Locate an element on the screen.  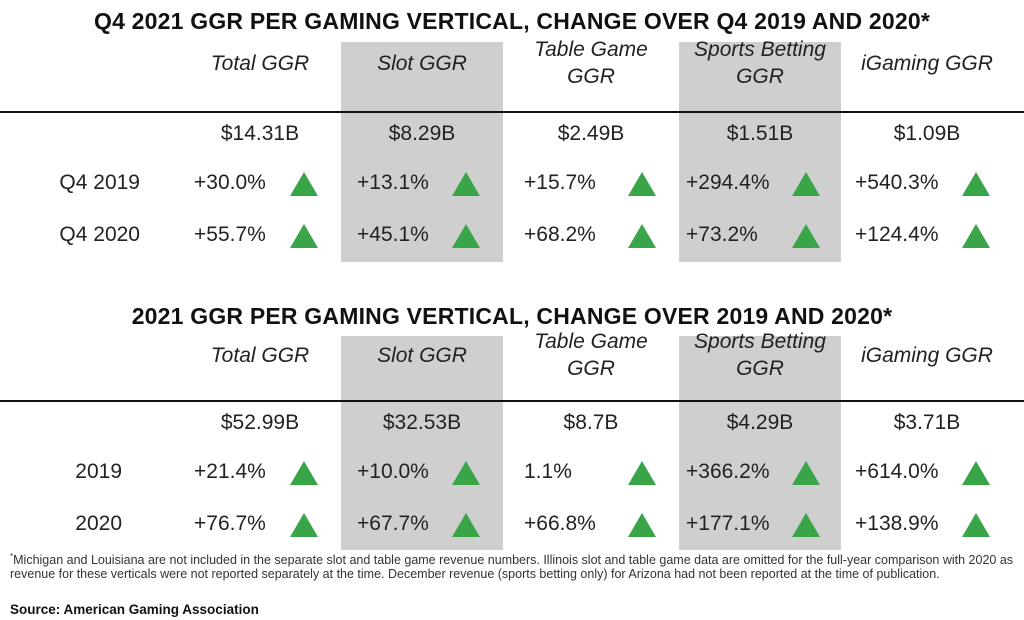
change-value: +55.7% is located at coordinates (230, 234).